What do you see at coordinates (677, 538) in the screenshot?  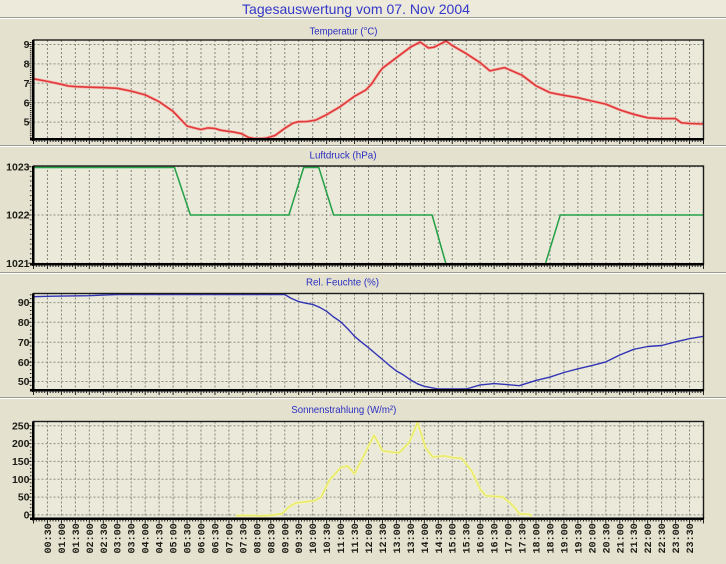 I see `svg-text: 23:00` at bounding box center [677, 538].